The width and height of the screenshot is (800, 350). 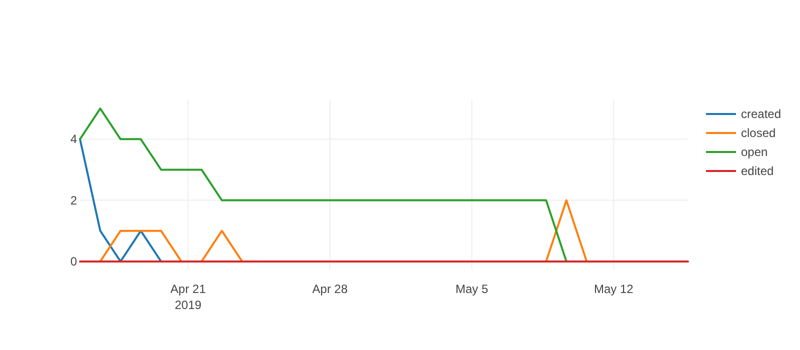 What do you see at coordinates (761, 114) in the screenshot?
I see `legend-label: created` at bounding box center [761, 114].